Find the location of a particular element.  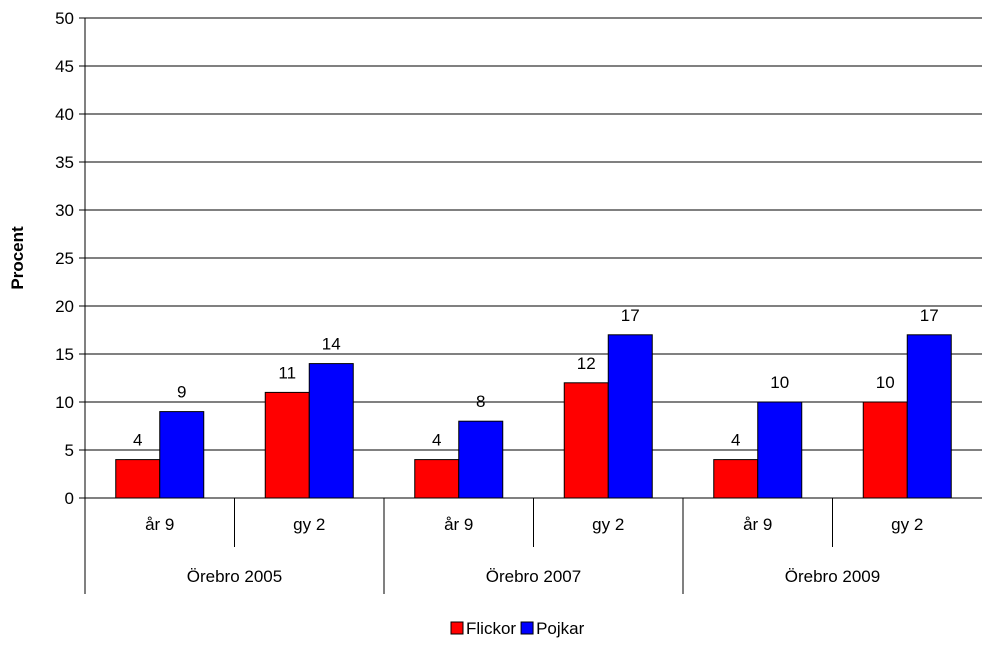

y-tick-label: 15 is located at coordinates (64, 354).